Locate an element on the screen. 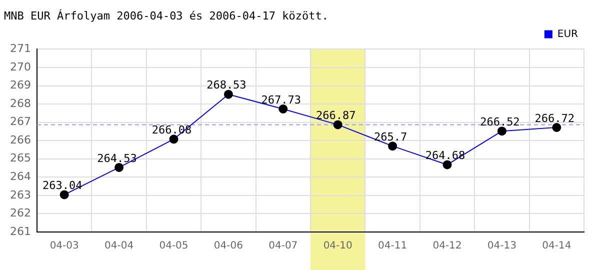  y-tick-label: 267 is located at coordinates (20, 121).